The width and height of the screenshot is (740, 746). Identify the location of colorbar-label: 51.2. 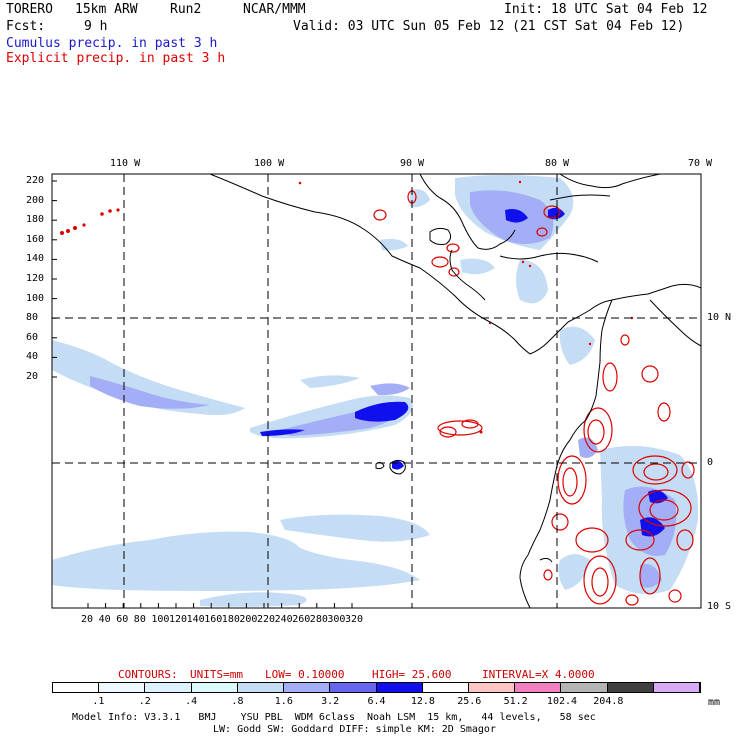
(515, 701).